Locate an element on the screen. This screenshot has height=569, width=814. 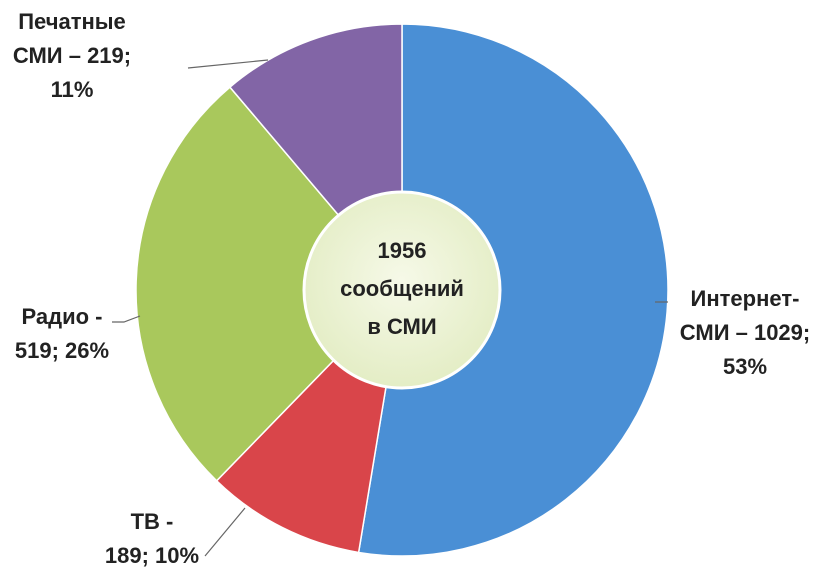
data-label: 189; 10% is located at coordinates (152, 555).